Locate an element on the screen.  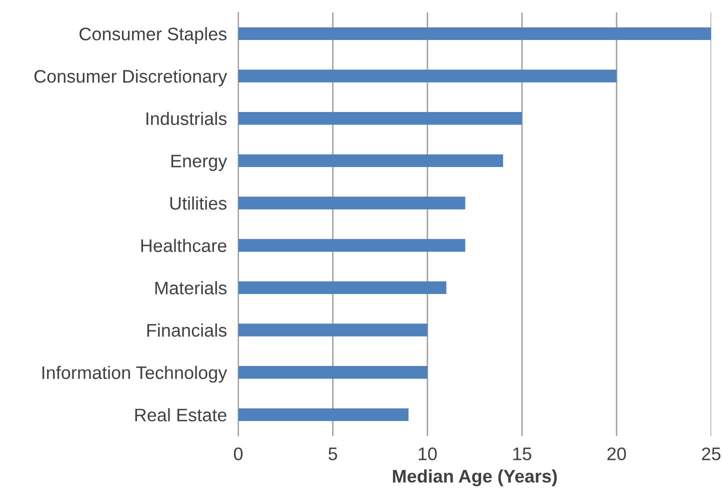
y-tick-label: Materials is located at coordinates (190, 287).